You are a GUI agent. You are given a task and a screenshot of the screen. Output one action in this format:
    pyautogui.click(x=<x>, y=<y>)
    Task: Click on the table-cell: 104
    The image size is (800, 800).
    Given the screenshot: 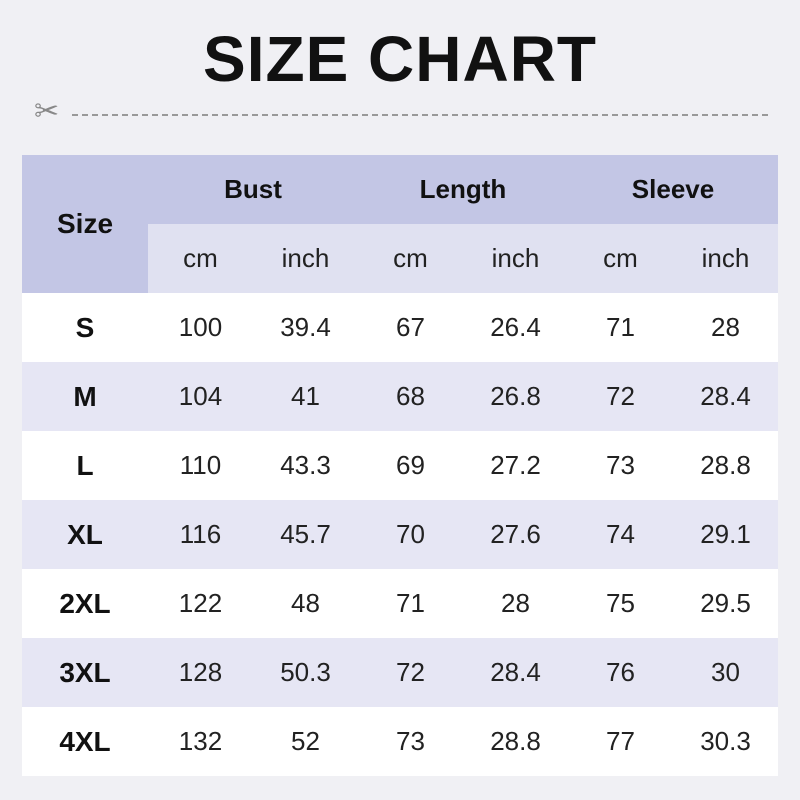 What is the action you would take?
    pyautogui.click(x=200, y=396)
    